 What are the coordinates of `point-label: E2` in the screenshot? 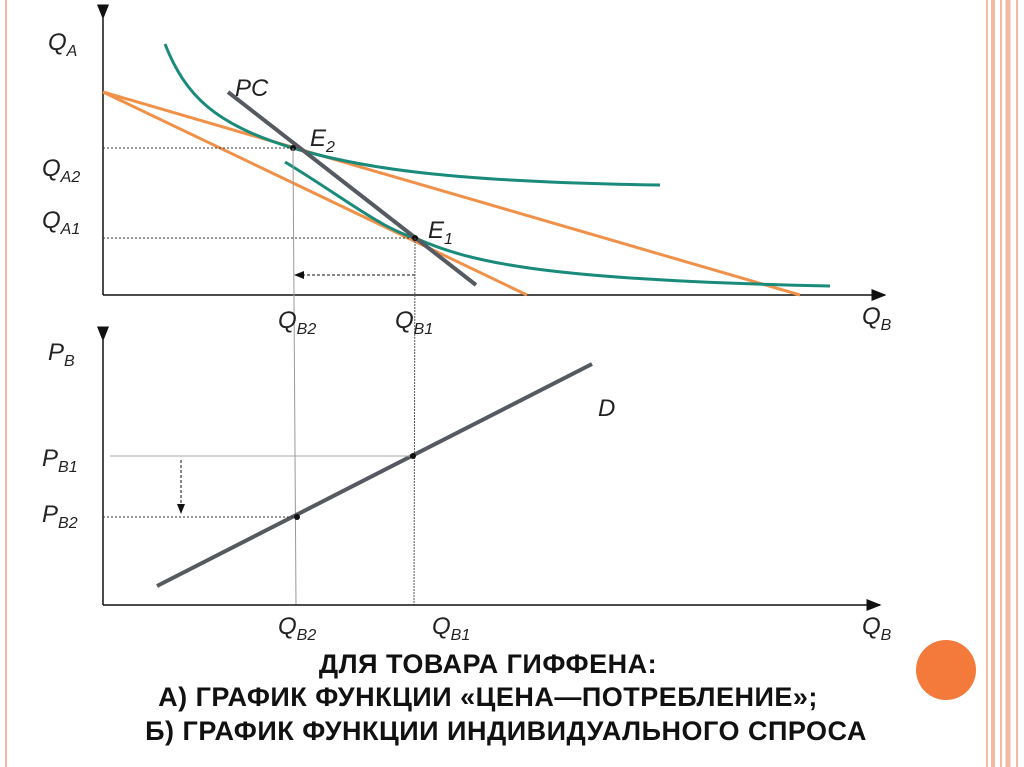 It's located at (322, 140).